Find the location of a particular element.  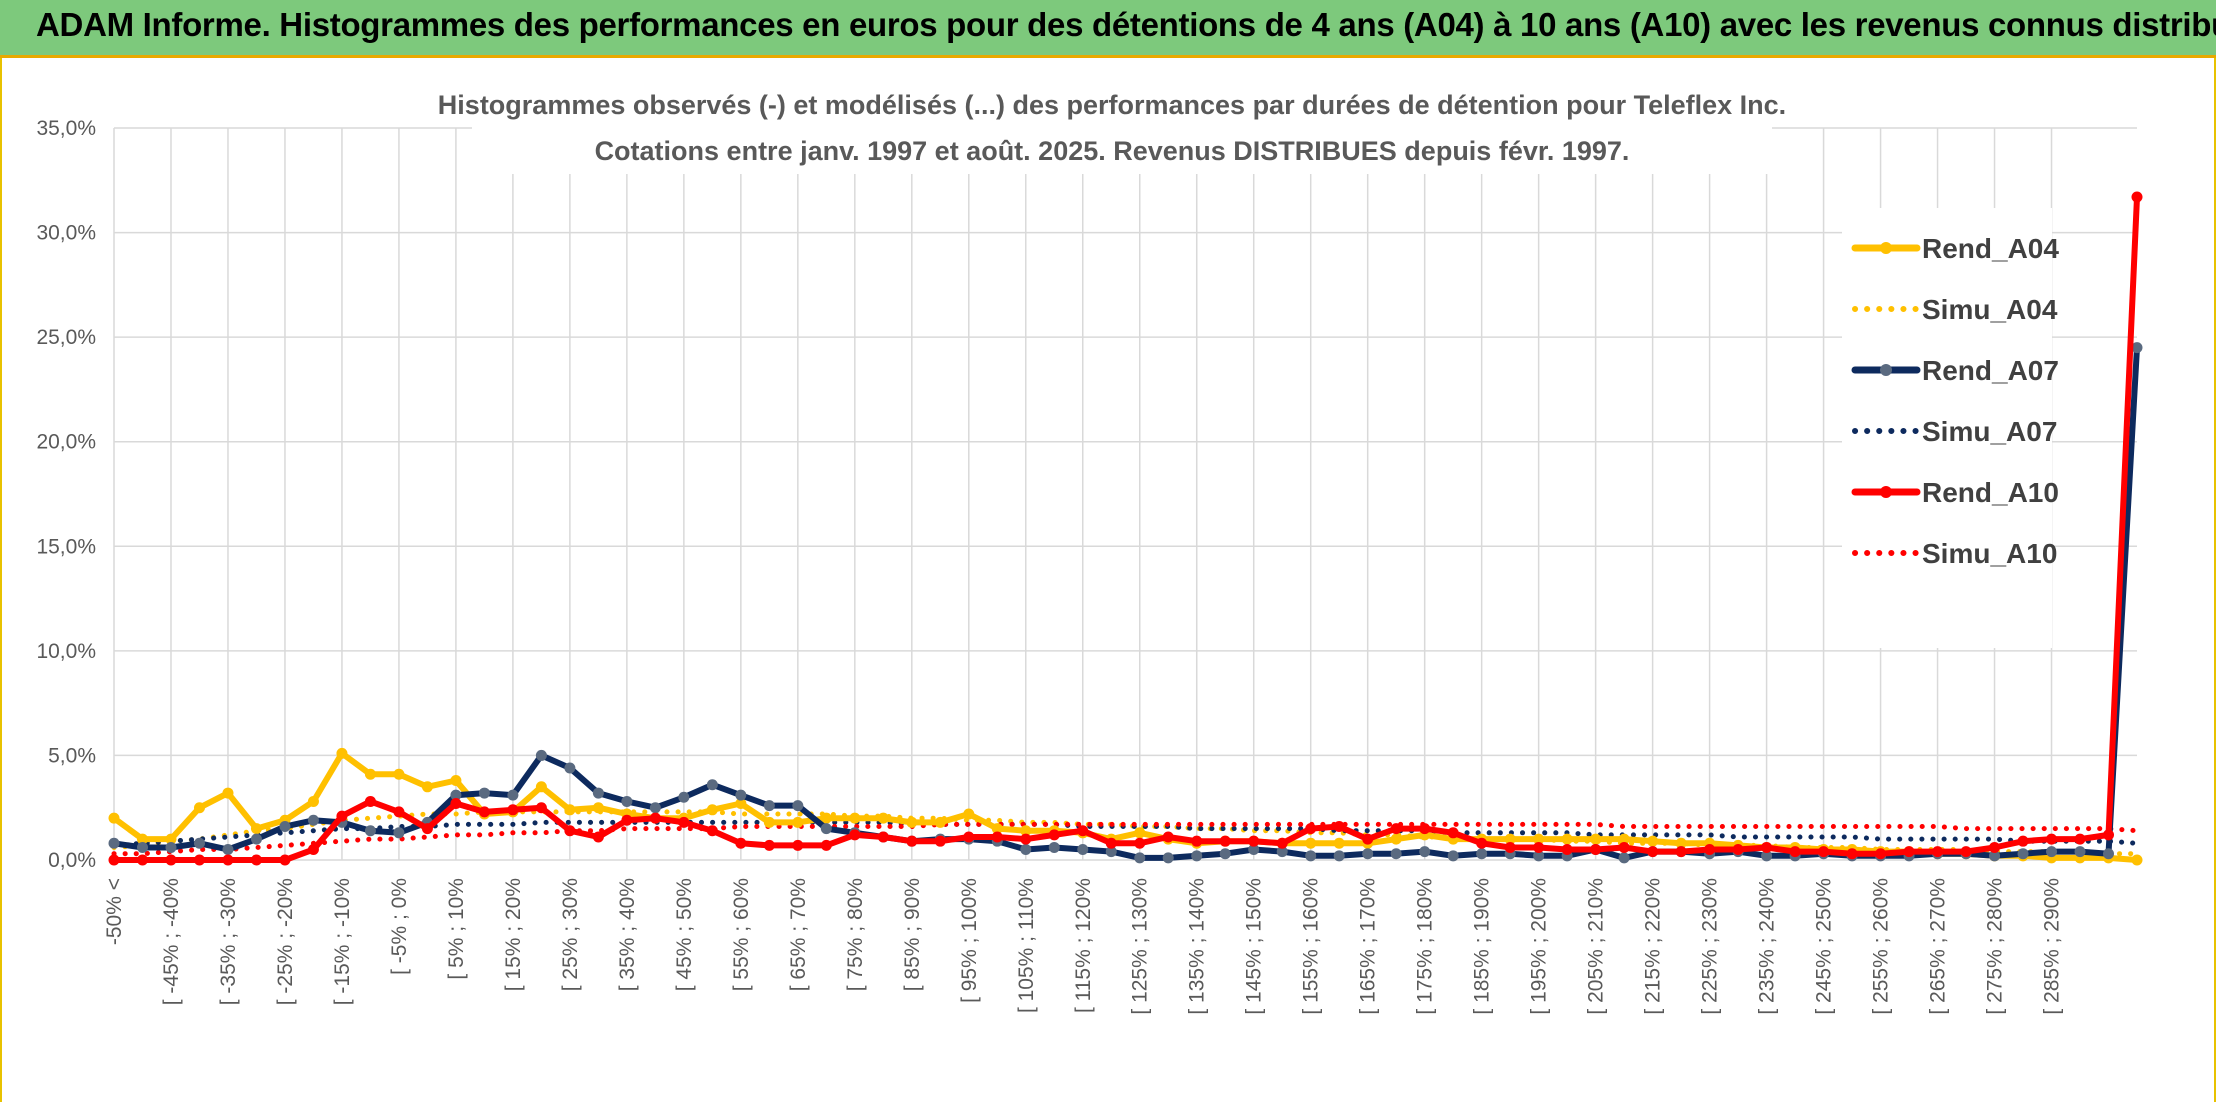

x-tick-label: [ 5% ; 10% is located at coordinates (456, 929).